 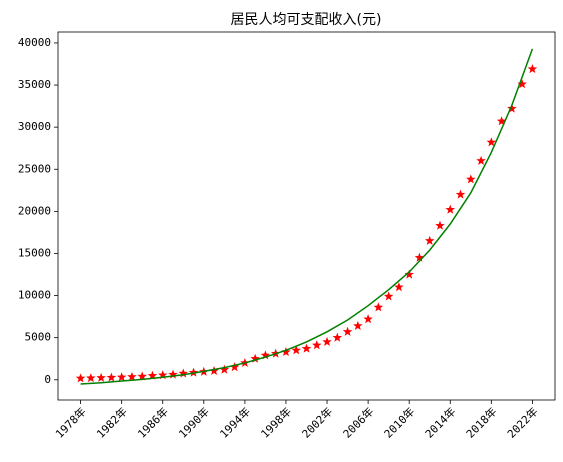 I want to click on x-tick-label: 2022年, so click(x=522, y=422).